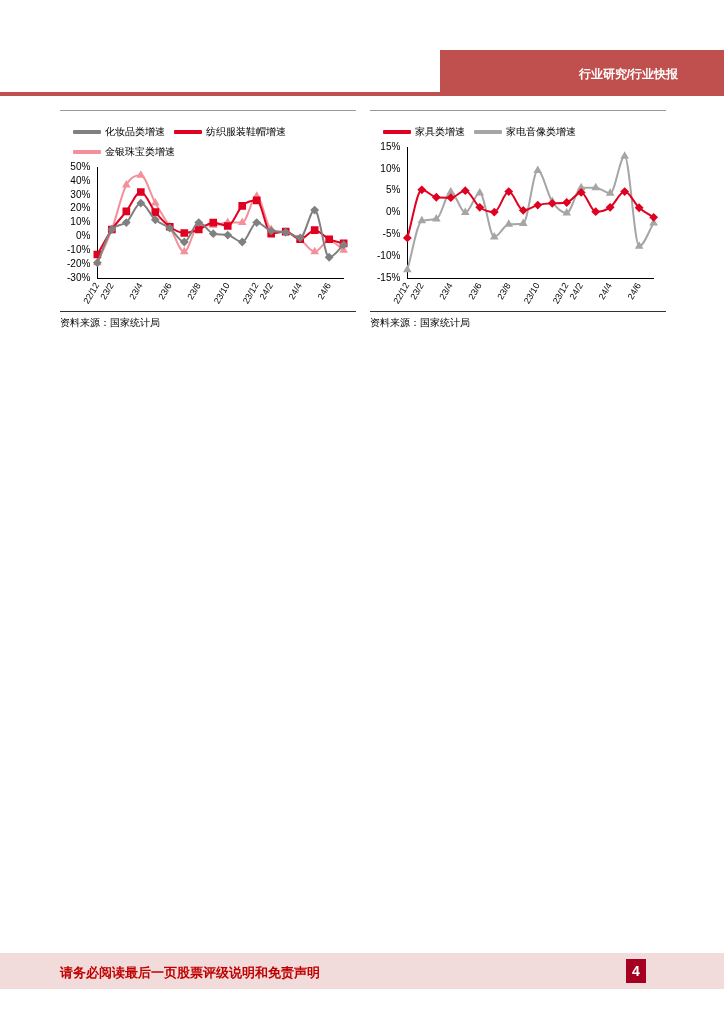  I want to click on text: 4, so click(636, 971).